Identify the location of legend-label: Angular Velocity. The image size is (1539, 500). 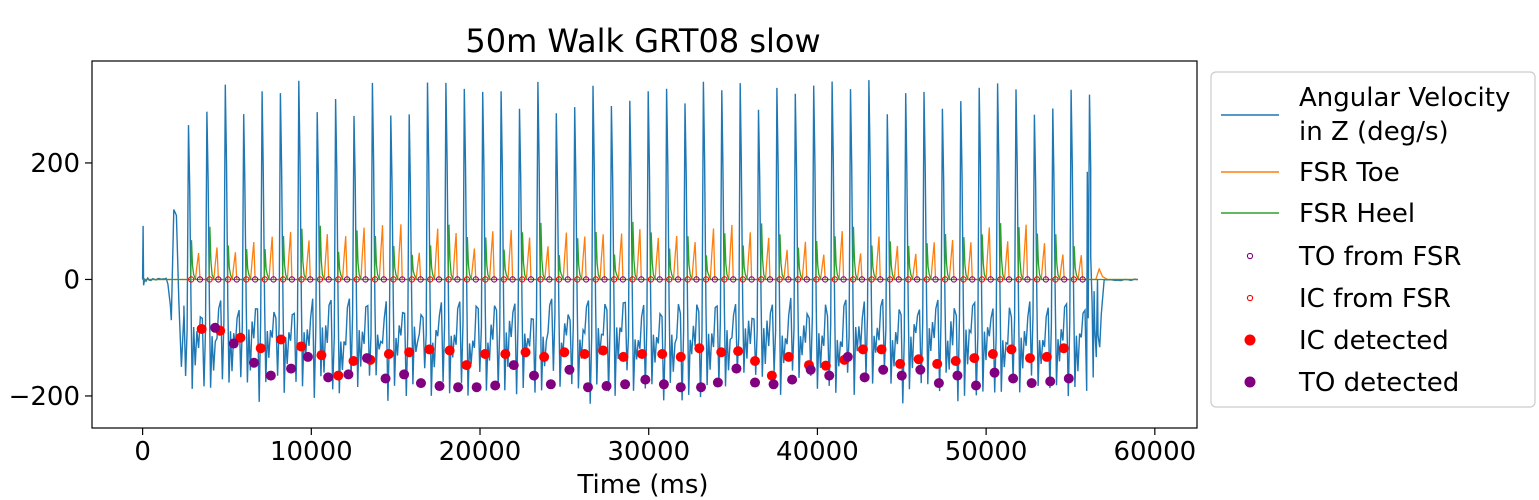
(1404, 98).